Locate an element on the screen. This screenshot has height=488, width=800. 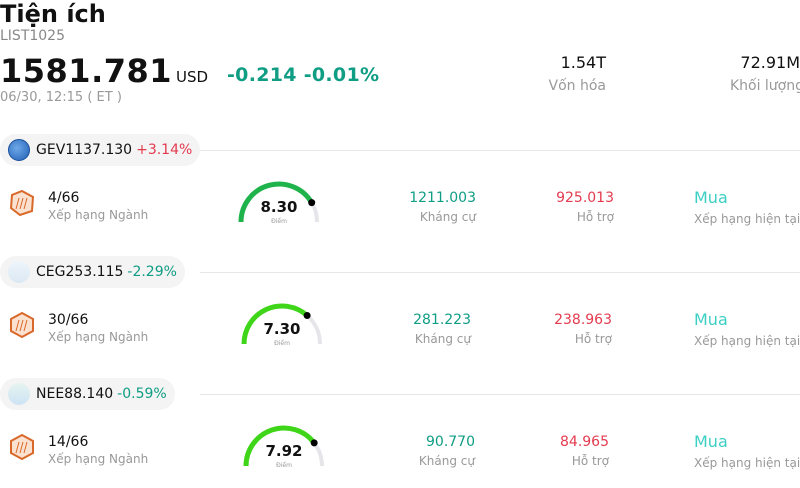
timestamp: 06/30, 12:15 ( ET ) is located at coordinates (61, 97).